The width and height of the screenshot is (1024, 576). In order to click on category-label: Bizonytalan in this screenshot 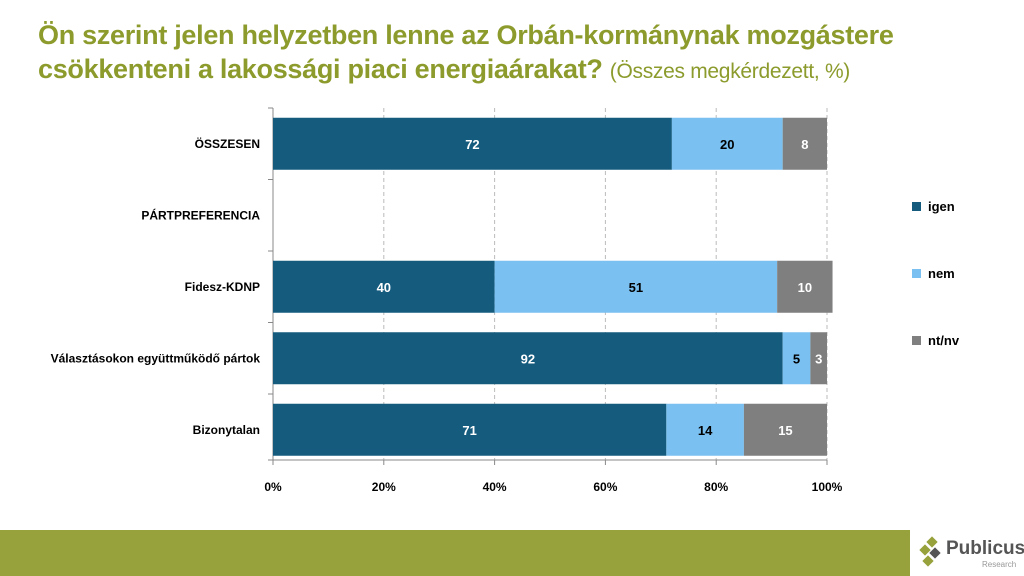, I will do `click(226, 430)`.